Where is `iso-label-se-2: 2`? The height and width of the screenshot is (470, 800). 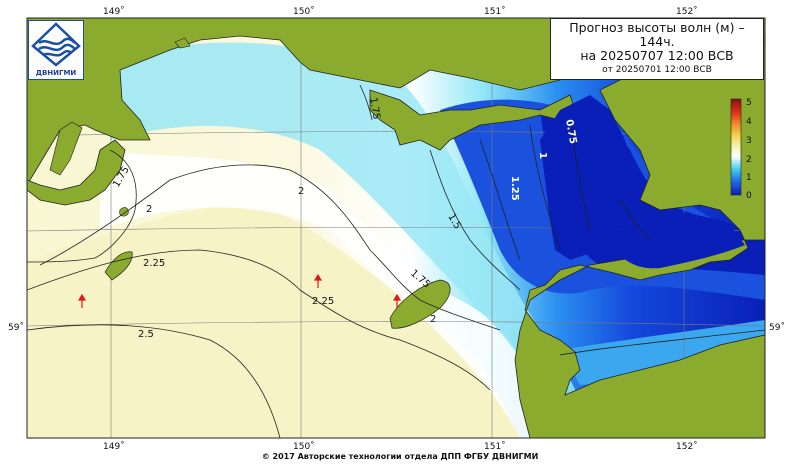
iso-label-se-2: 2 is located at coordinates (433, 319).